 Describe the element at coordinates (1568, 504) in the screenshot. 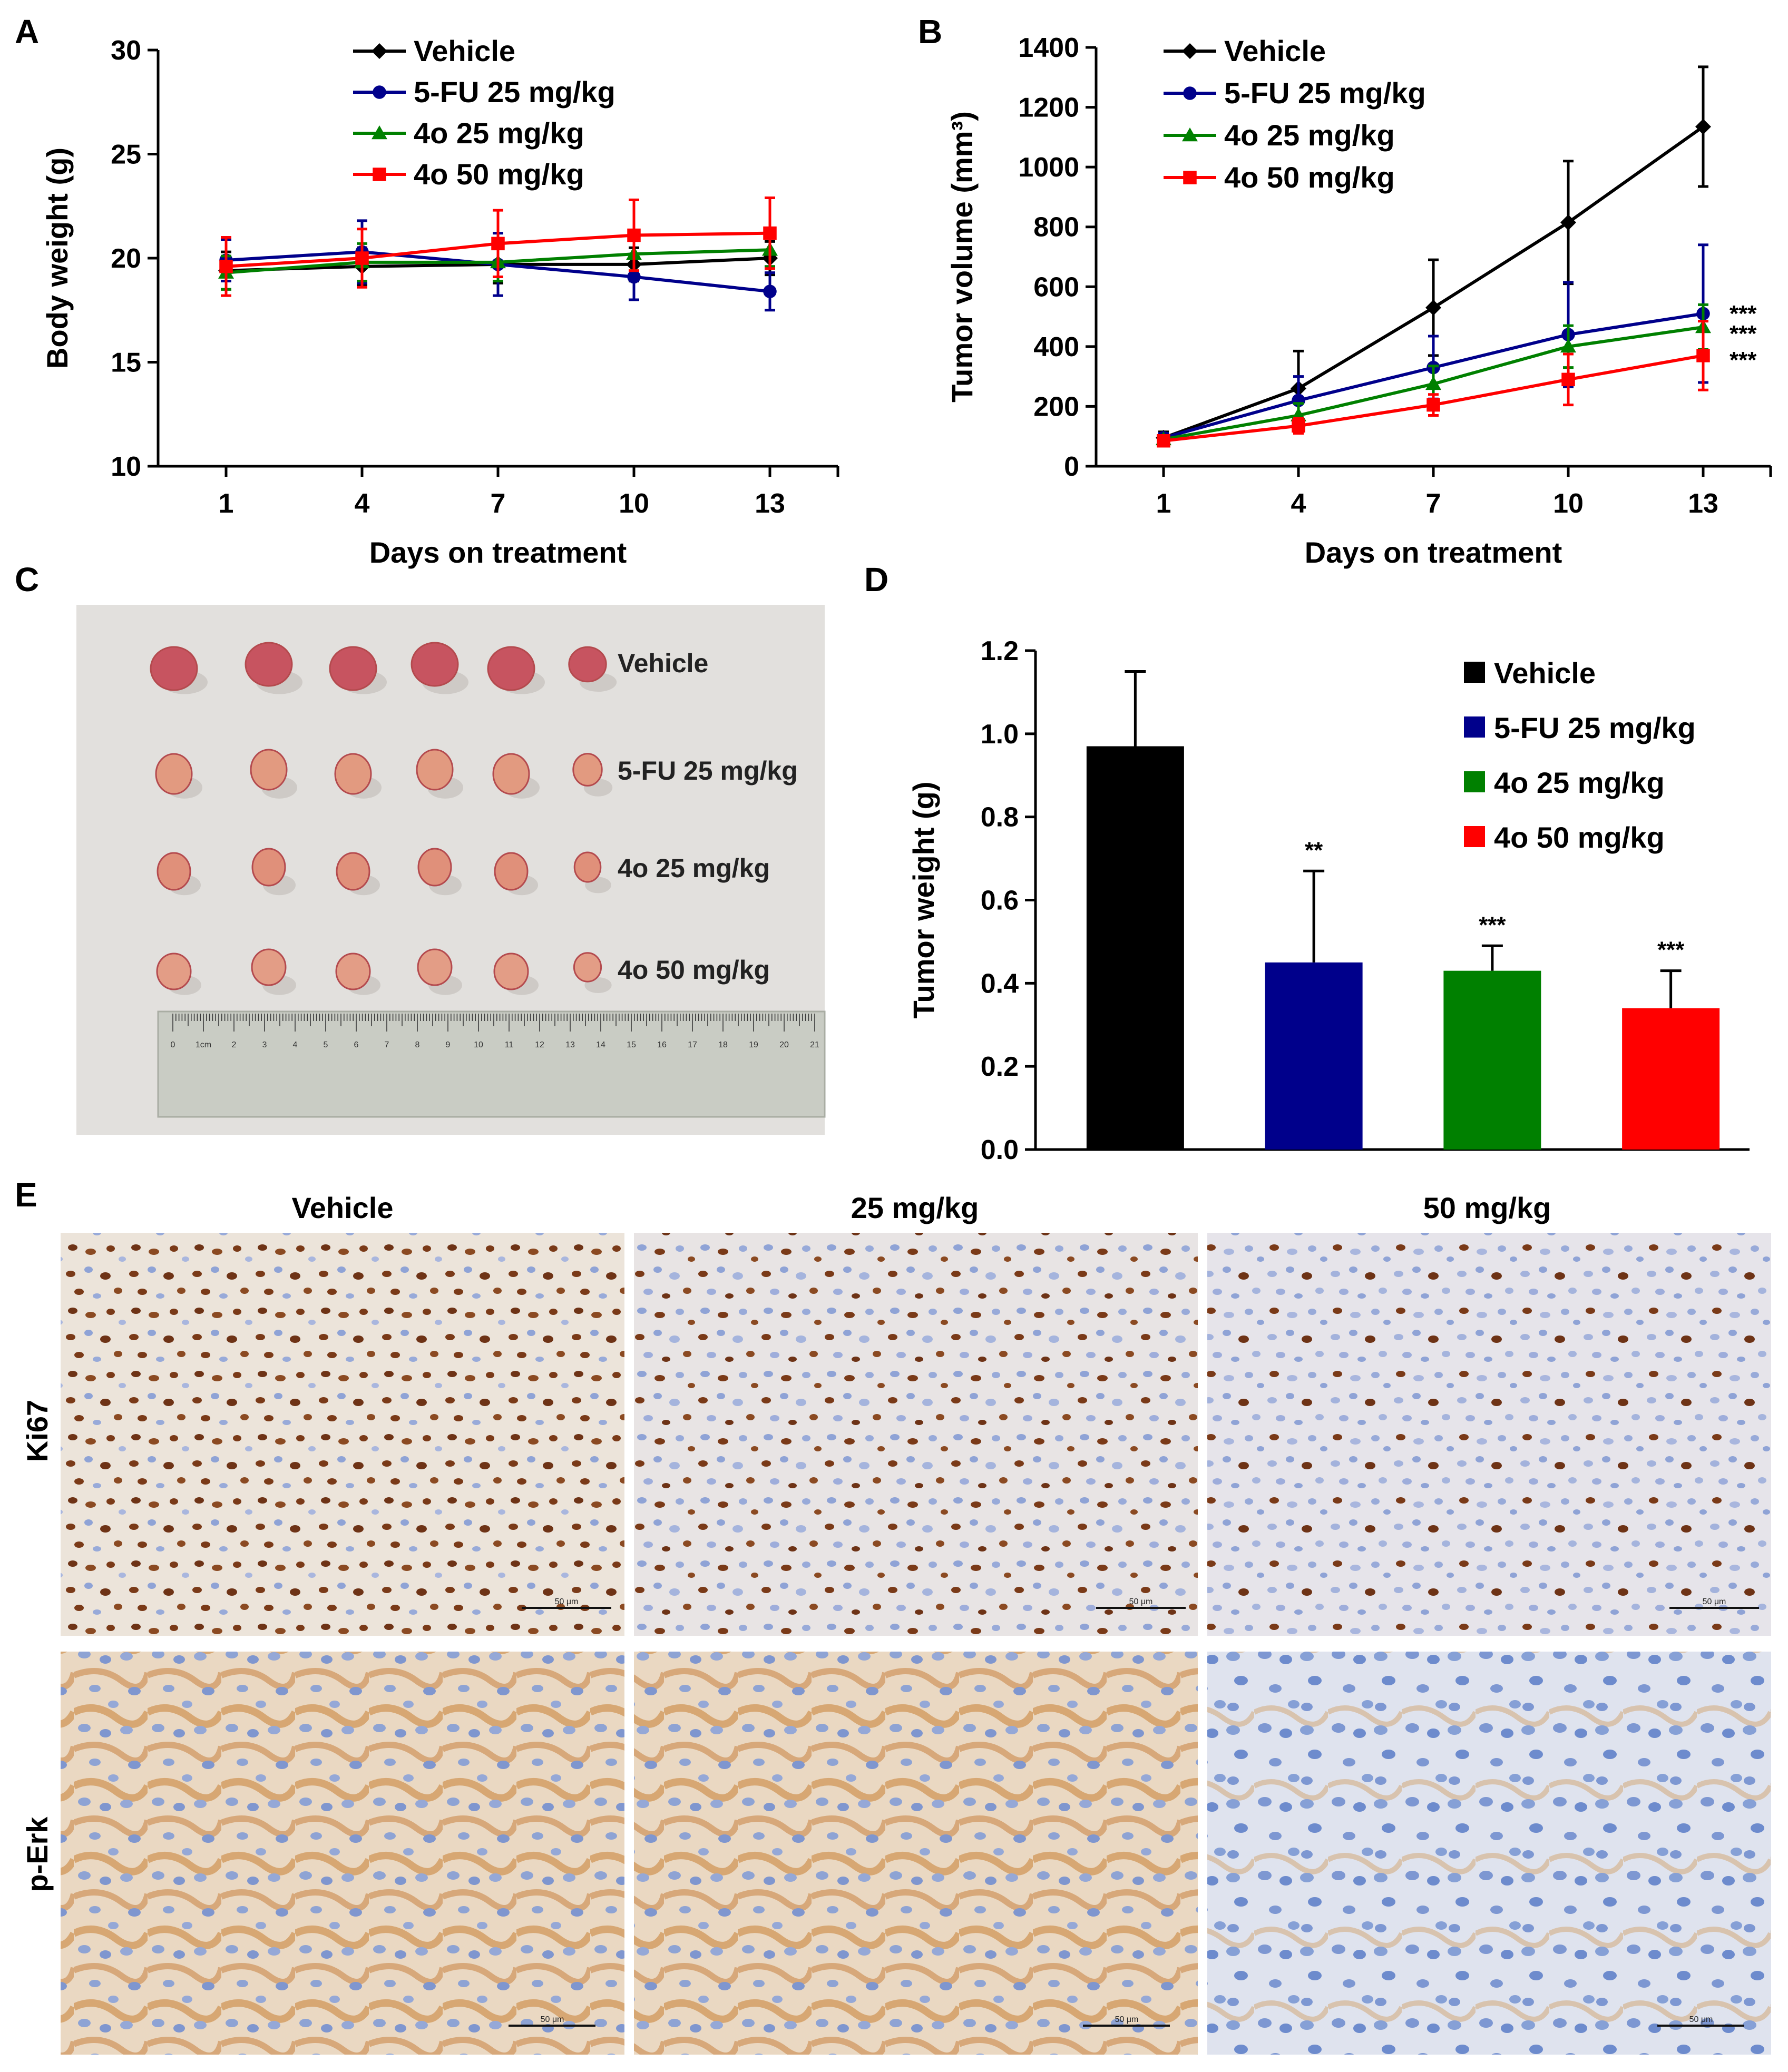

I see `x-tick-label: 10` at that location.